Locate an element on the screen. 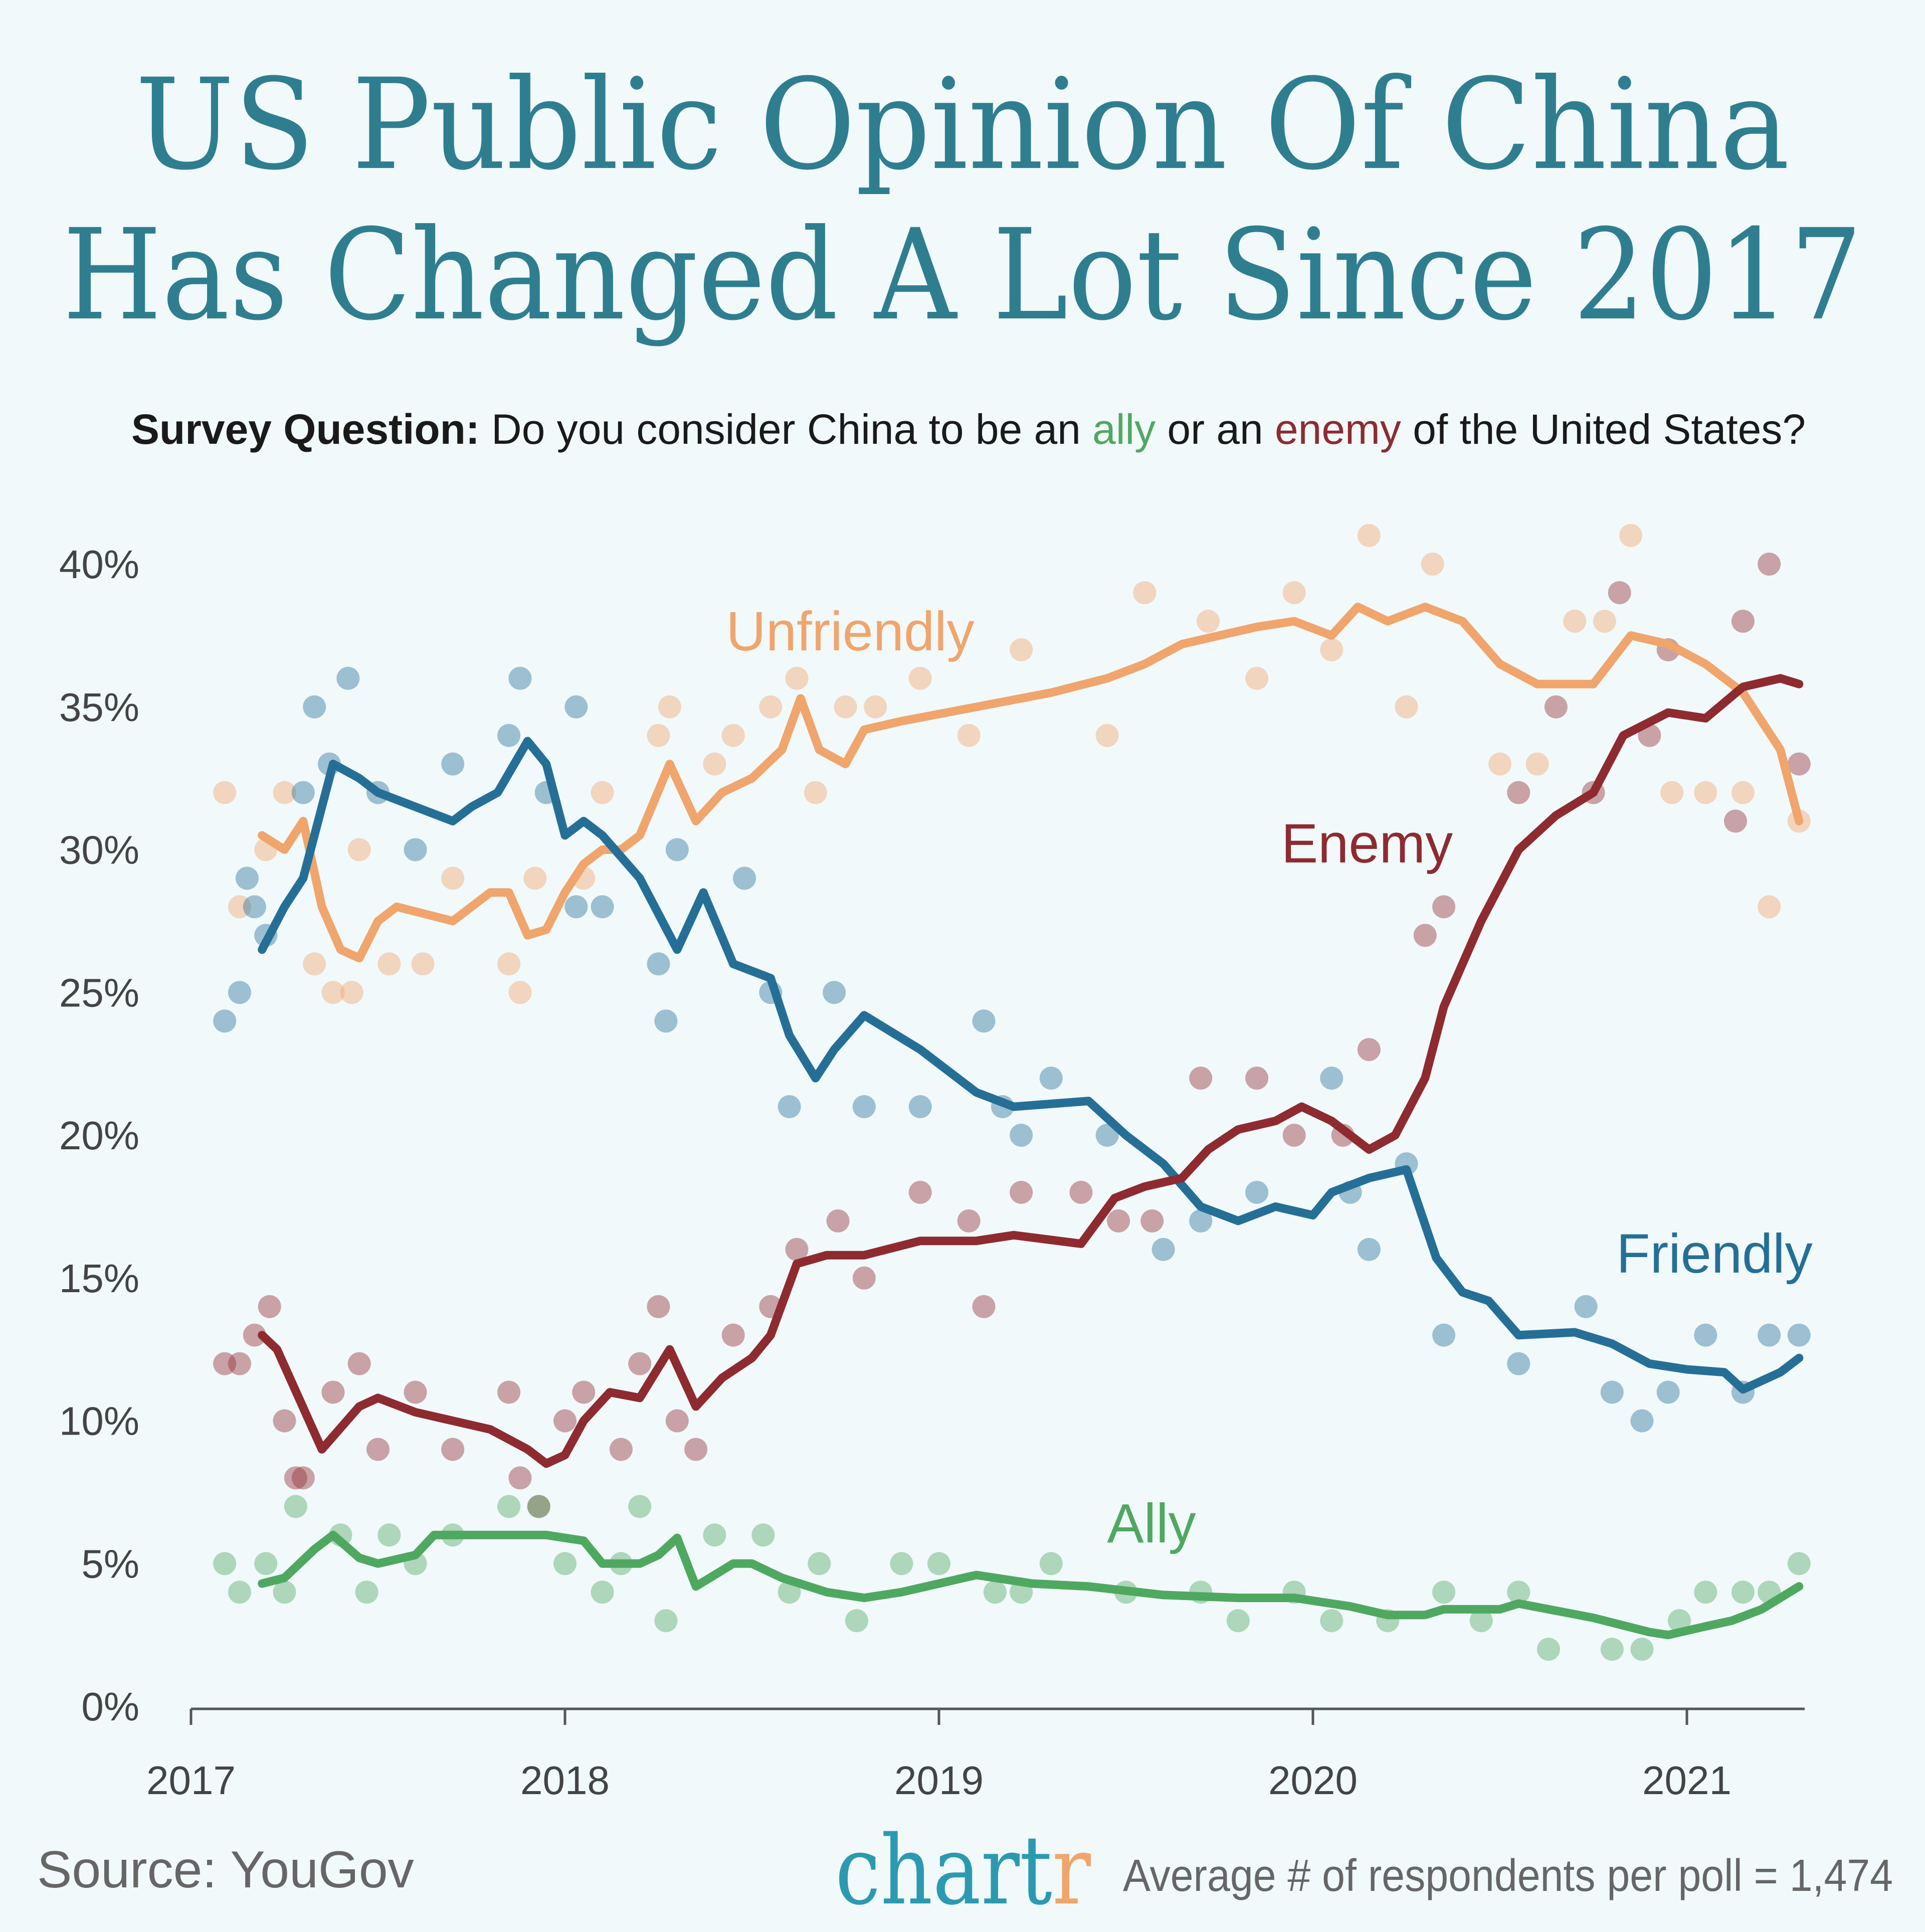 Image resolution: width=1925 pixels, height=1932 pixels. chartr-logo: chartr is located at coordinates (963, 1870).